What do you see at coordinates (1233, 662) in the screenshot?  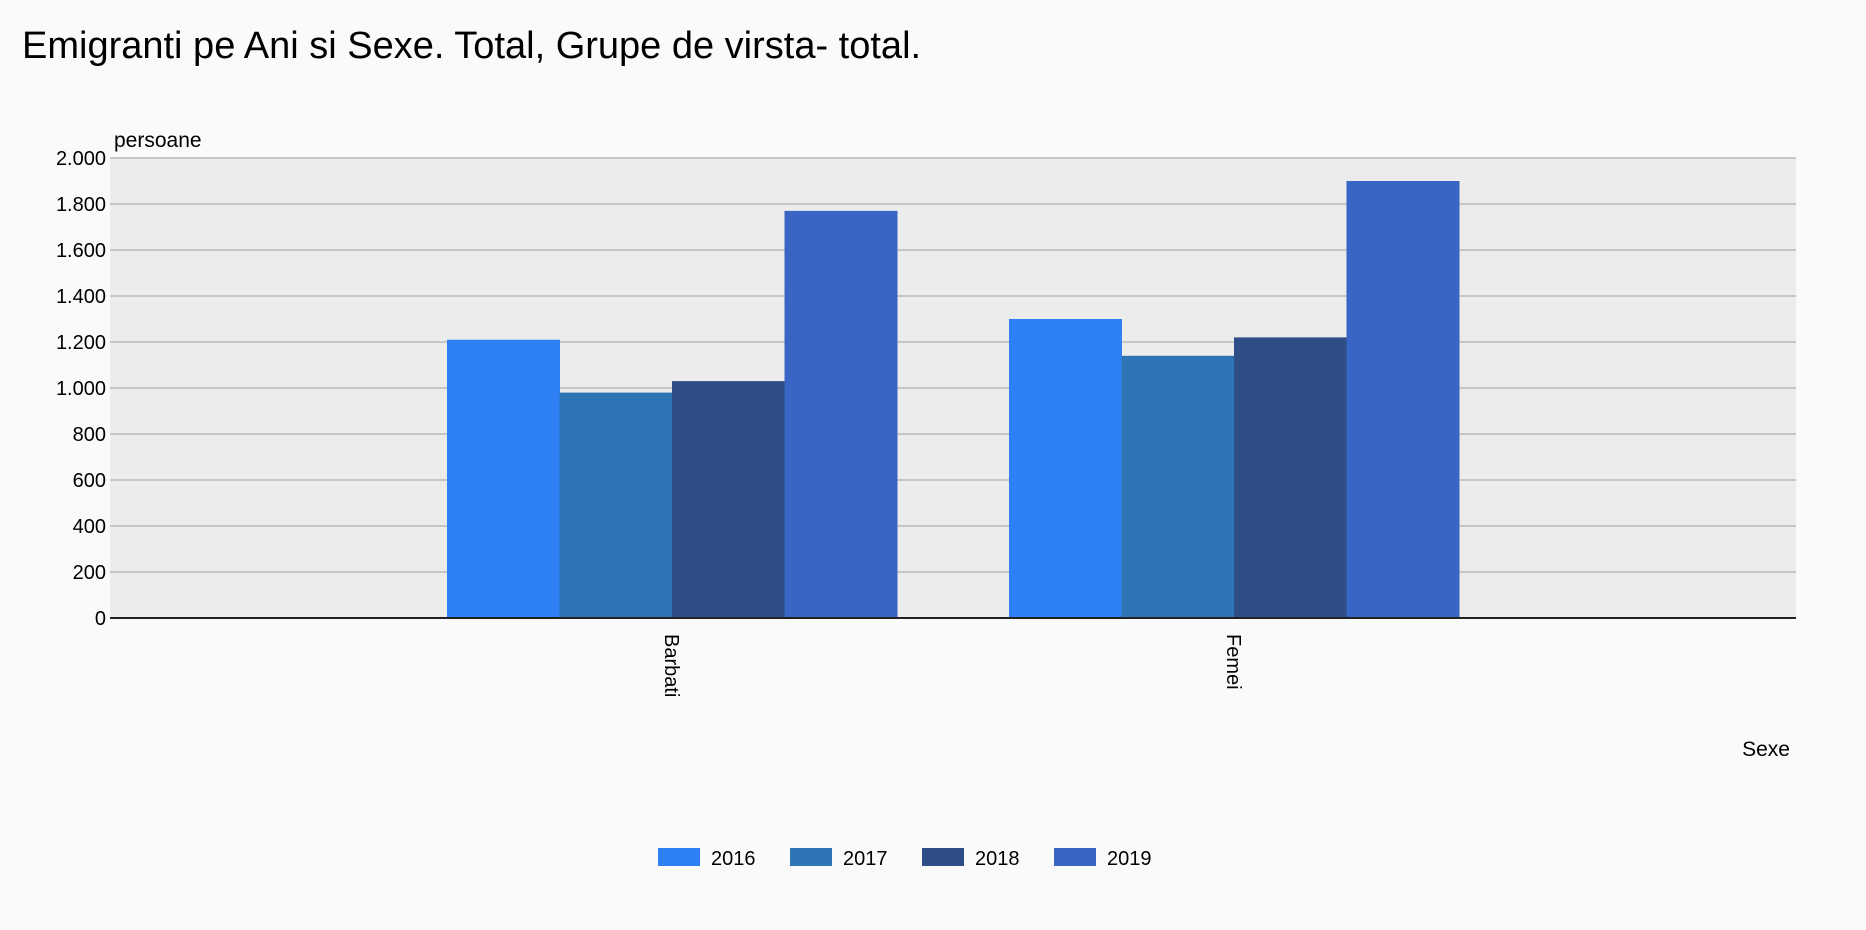 I see `x-tick-label: Femei` at bounding box center [1233, 662].